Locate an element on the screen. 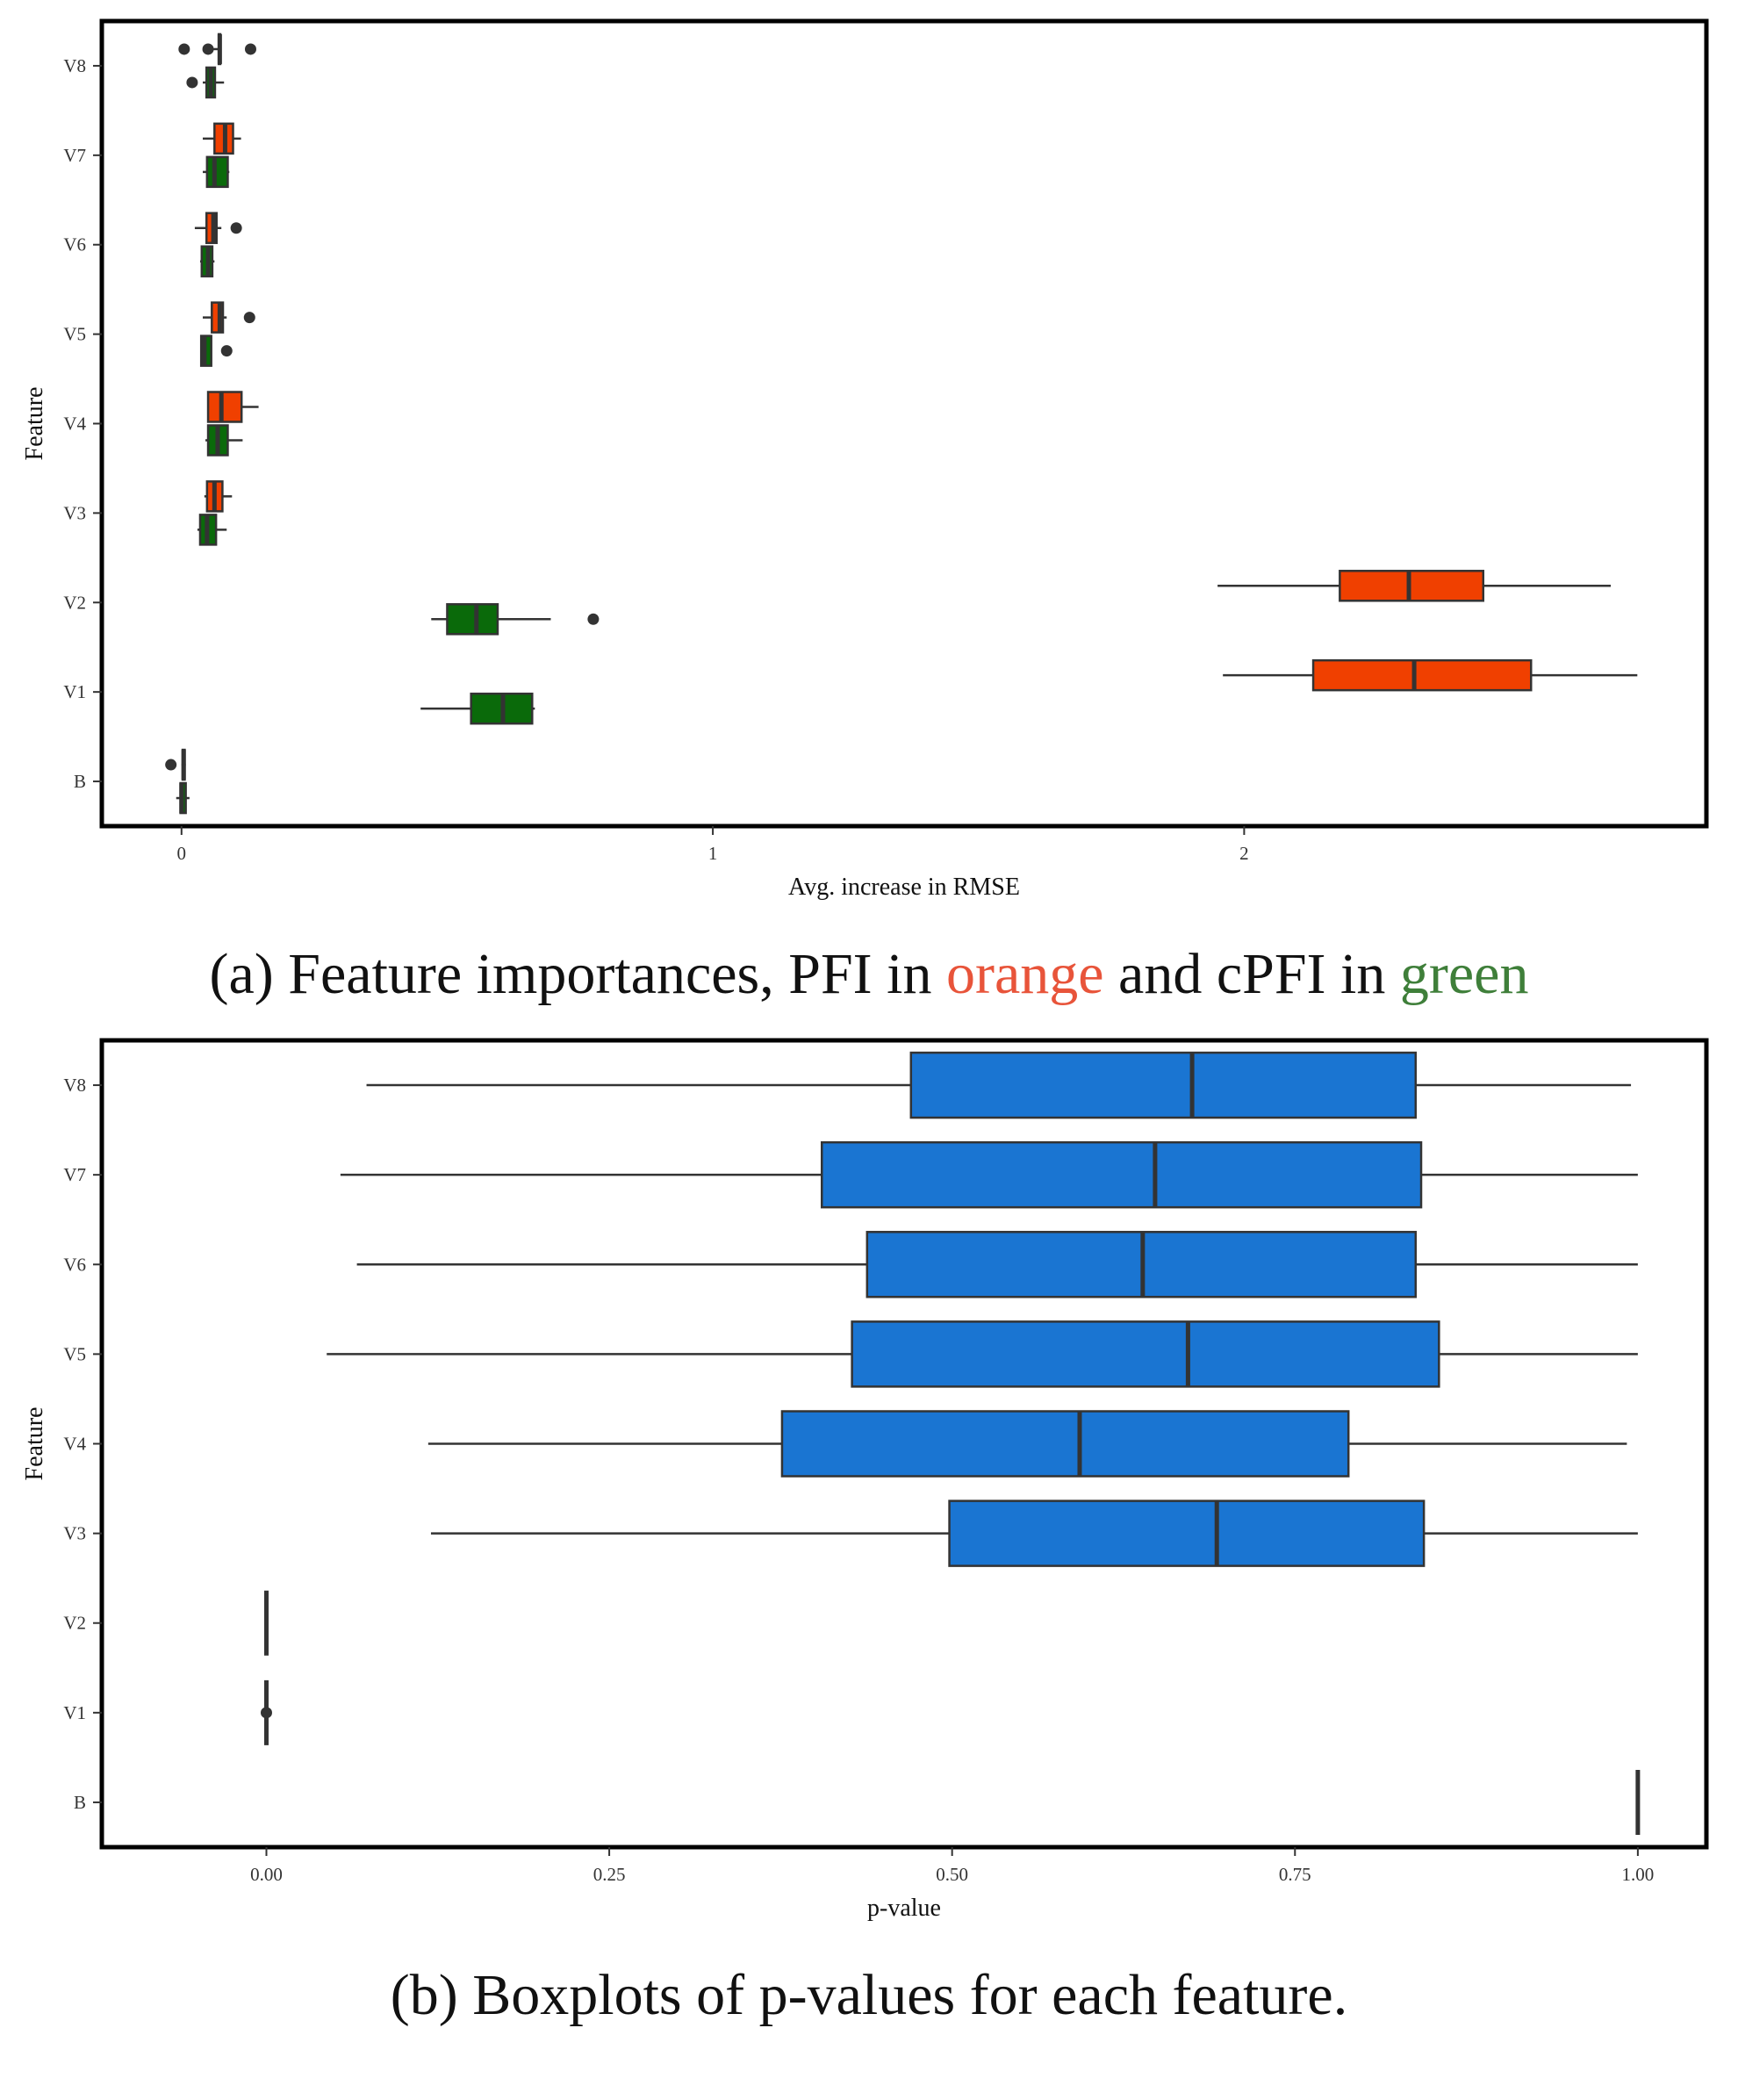 The image size is (1738, 2100). x-tick-label: 1.00 is located at coordinates (1639, 1875).